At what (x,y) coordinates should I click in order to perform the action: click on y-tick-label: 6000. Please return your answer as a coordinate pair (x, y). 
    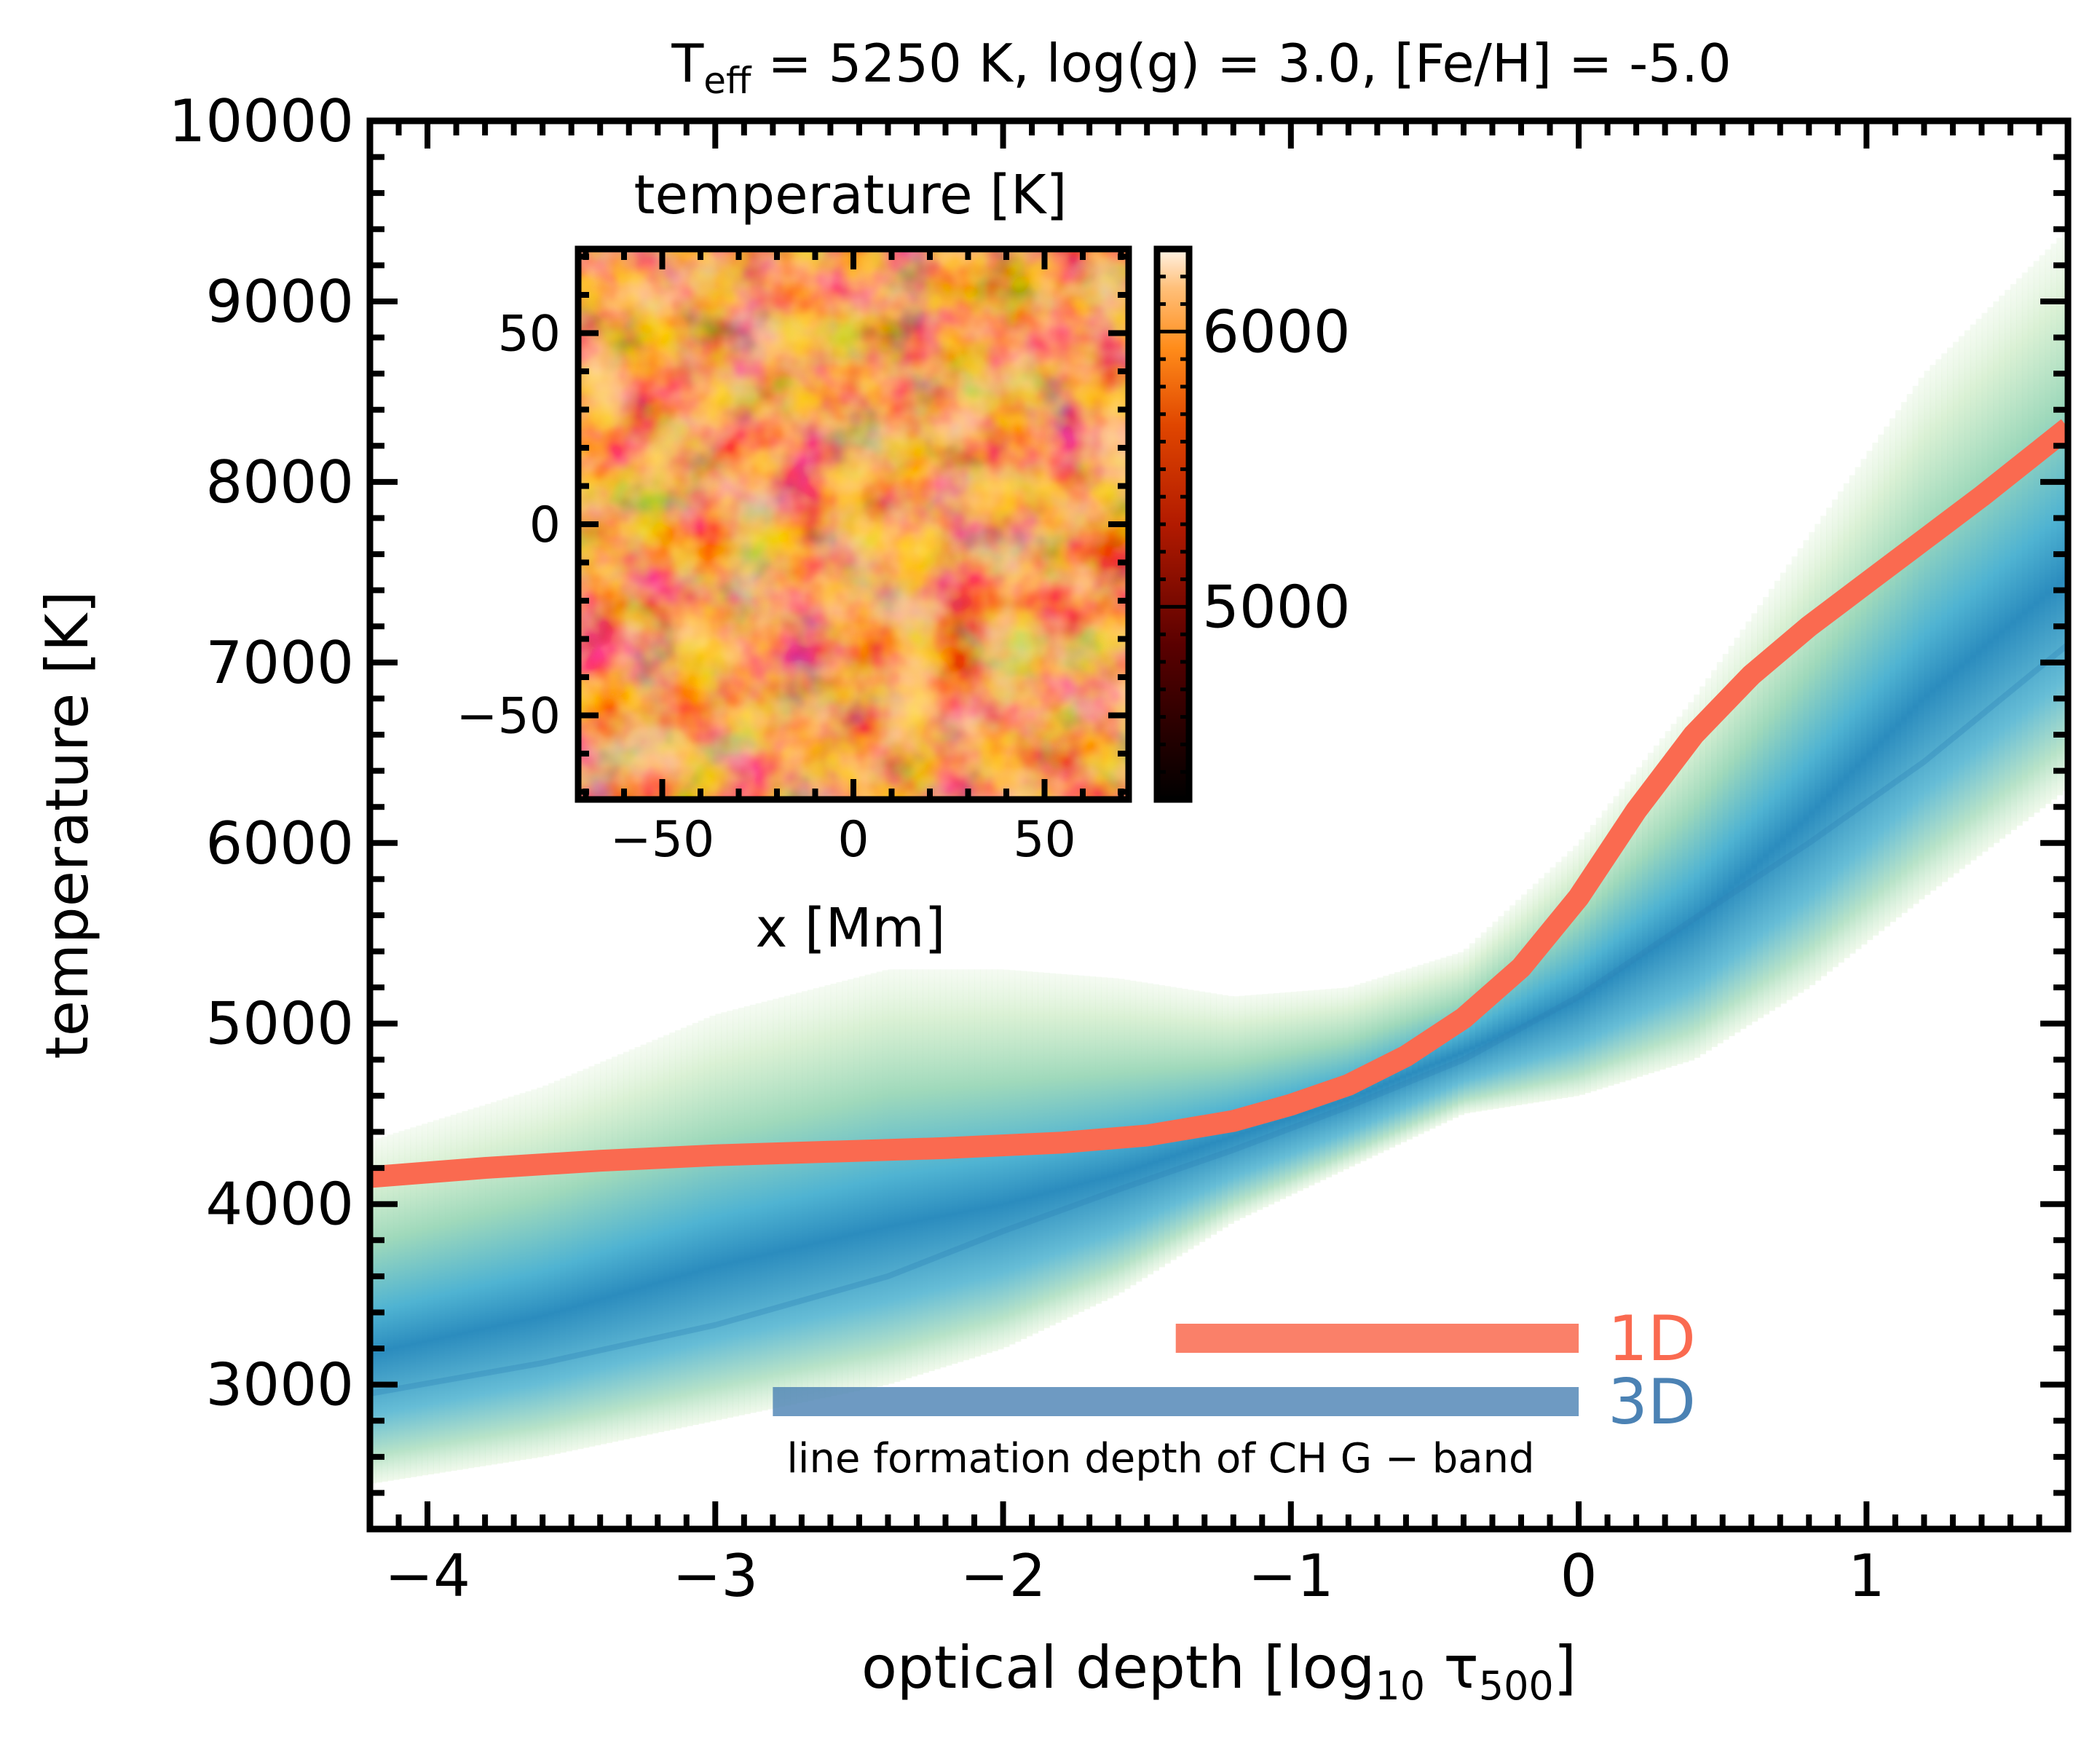
    Looking at the image, I should click on (279, 843).